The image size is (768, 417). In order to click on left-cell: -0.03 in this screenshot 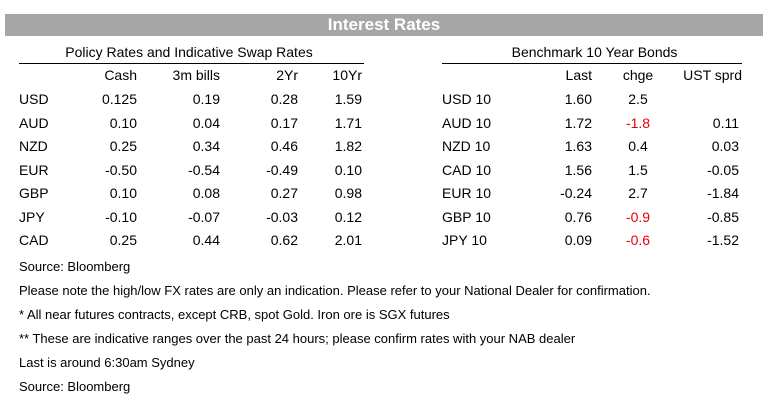, I will do `click(282, 216)`.